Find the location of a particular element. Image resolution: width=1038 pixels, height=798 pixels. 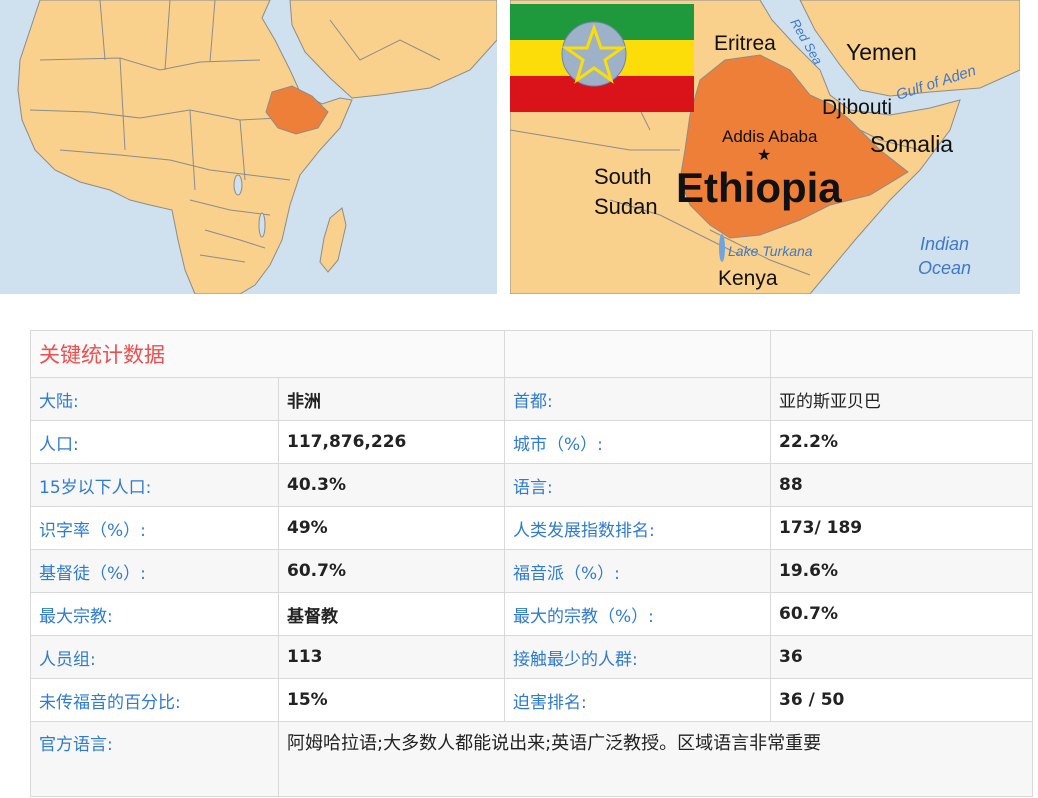

lake-victoria is located at coordinates (238, 185).